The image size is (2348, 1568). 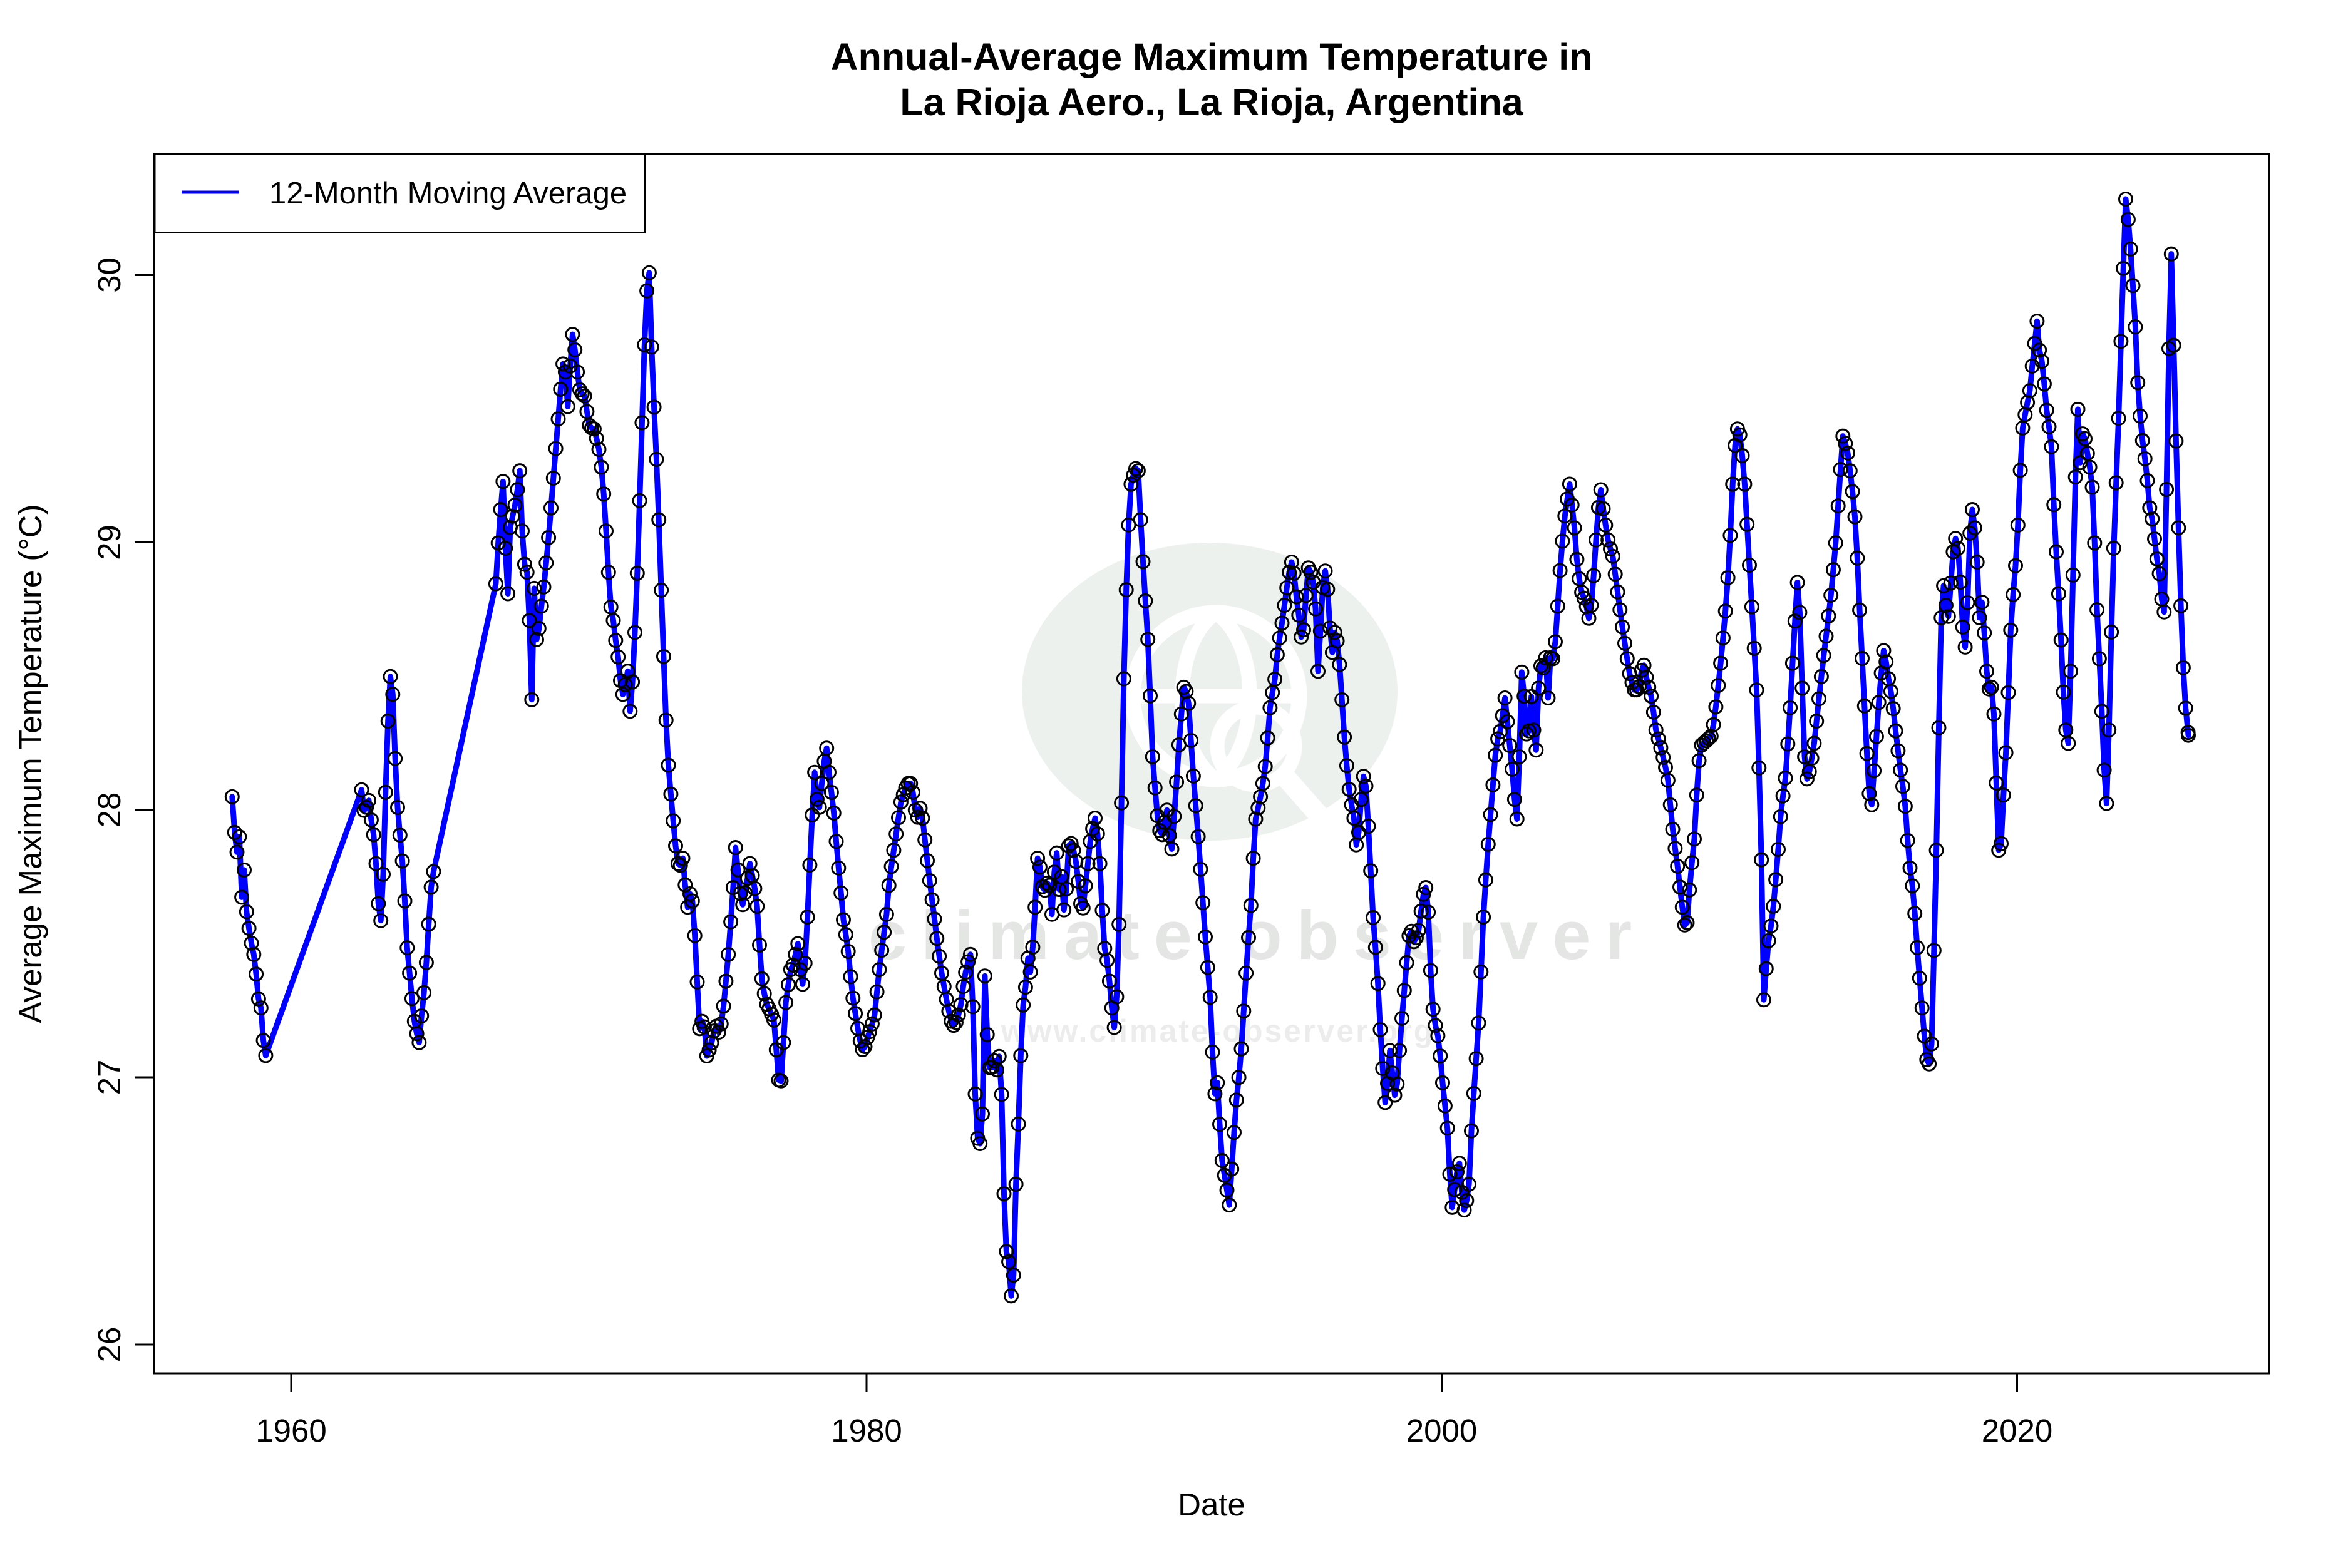 What do you see at coordinates (1211, 102) in the screenshot?
I see `svg-text:La Rioja Aero., La Rioja, Arge: La Rioja Aero., La Rioja, Argentina` at bounding box center [1211, 102].